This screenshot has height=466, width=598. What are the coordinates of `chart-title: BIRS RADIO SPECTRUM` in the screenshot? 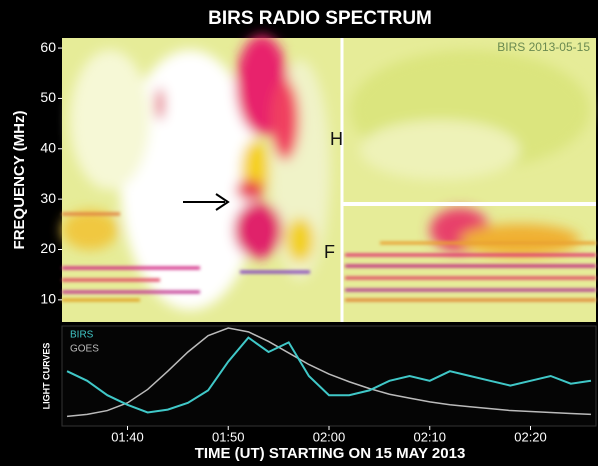 It's located at (320, 18).